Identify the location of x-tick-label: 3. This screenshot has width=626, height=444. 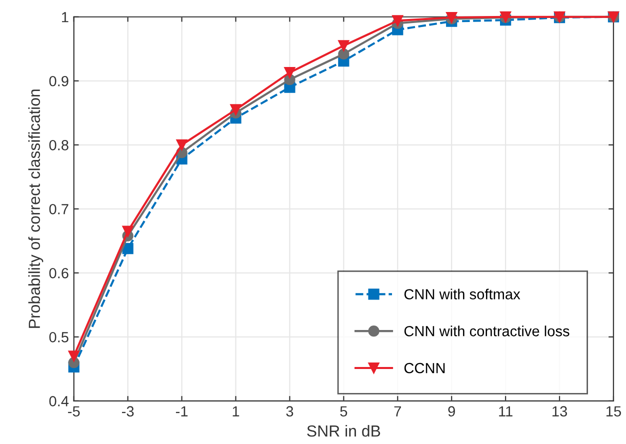
(290, 411).